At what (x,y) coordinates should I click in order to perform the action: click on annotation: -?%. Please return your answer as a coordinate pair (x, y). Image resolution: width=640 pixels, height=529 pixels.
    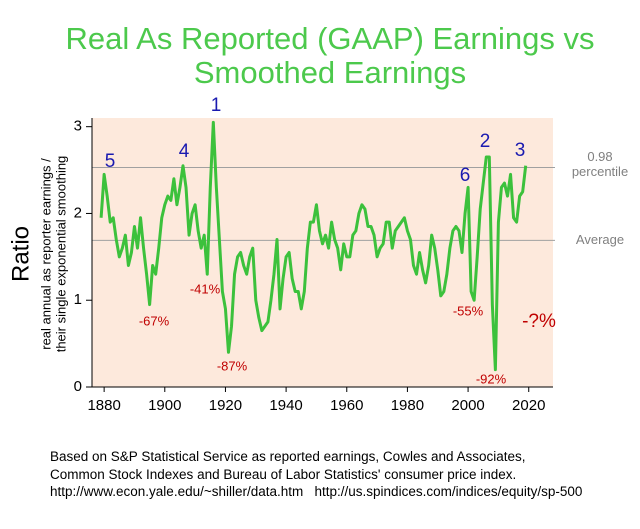
    Looking at the image, I should click on (539, 321).